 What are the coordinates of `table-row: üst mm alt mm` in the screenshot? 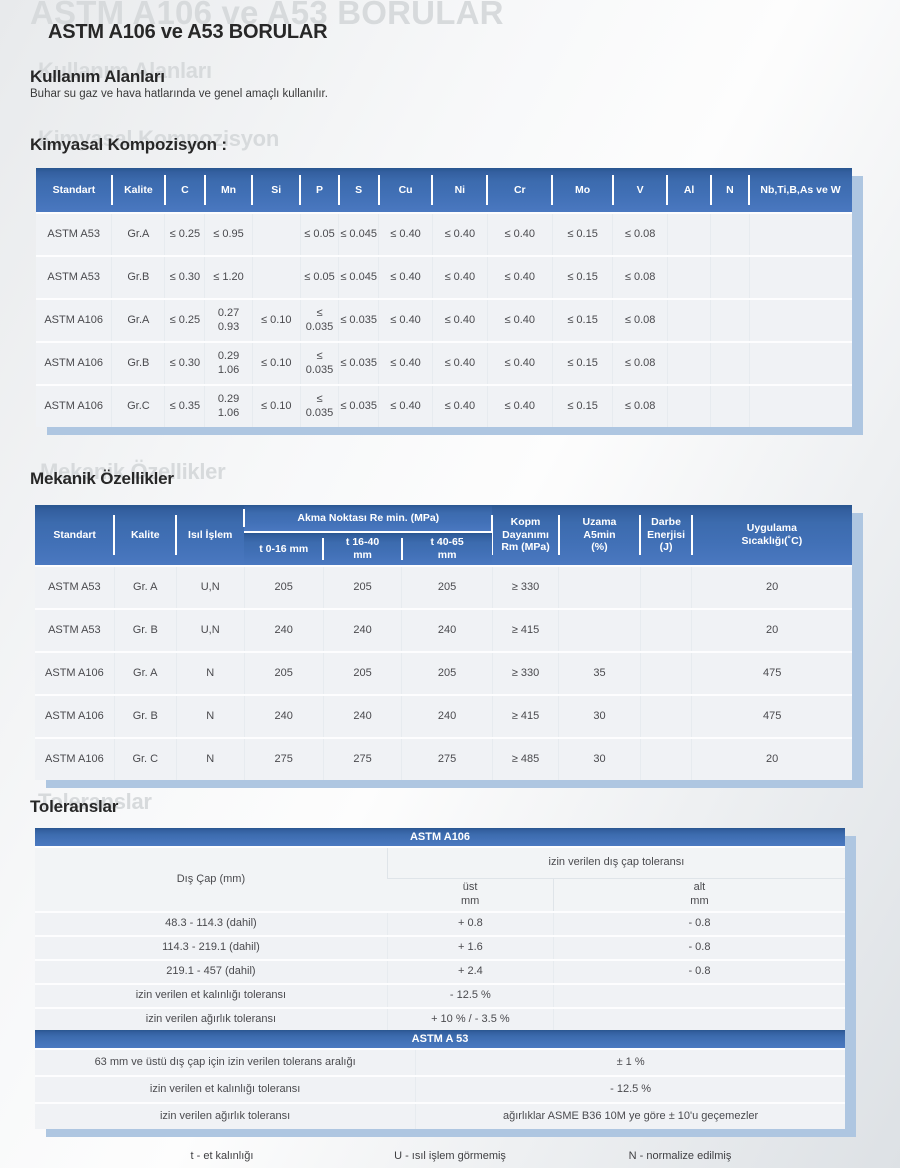 It's located at (440, 895).